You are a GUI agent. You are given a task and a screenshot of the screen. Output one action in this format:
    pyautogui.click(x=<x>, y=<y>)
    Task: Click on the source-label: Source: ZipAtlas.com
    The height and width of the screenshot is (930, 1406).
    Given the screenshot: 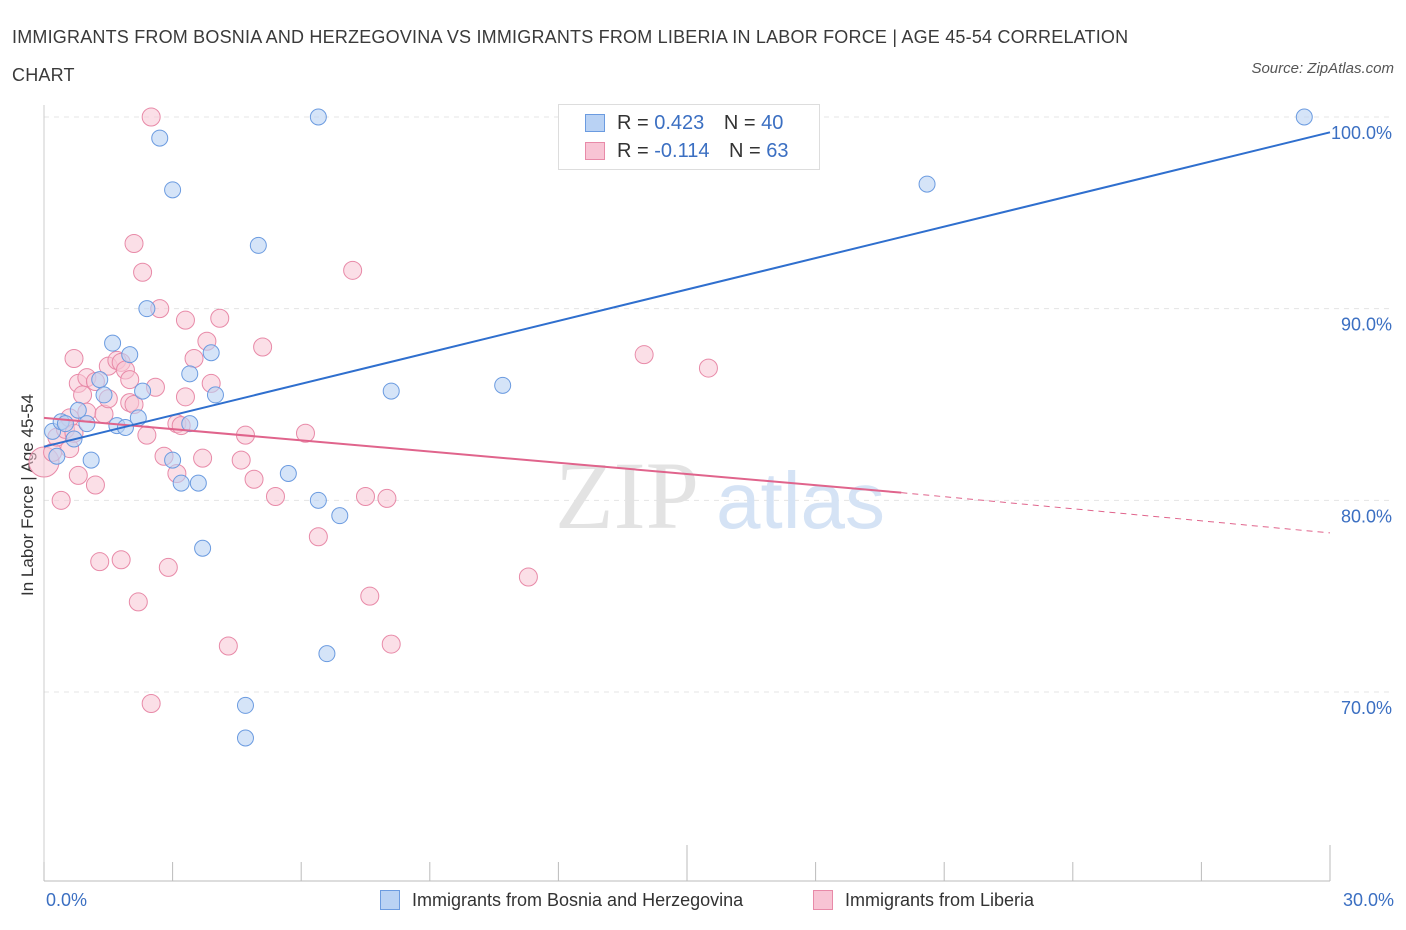 What is the action you would take?
    pyautogui.click(x=1322, y=68)
    